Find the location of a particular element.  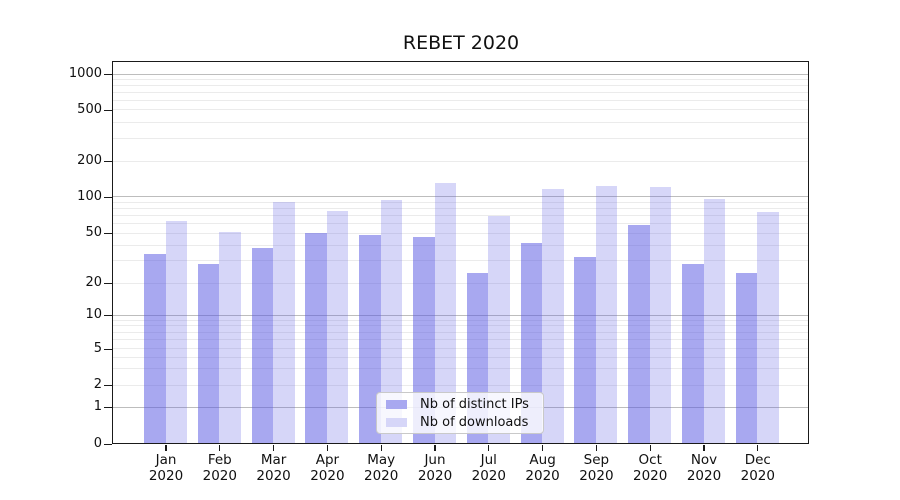

bar-distinct-ips-dec is located at coordinates (746, 357).